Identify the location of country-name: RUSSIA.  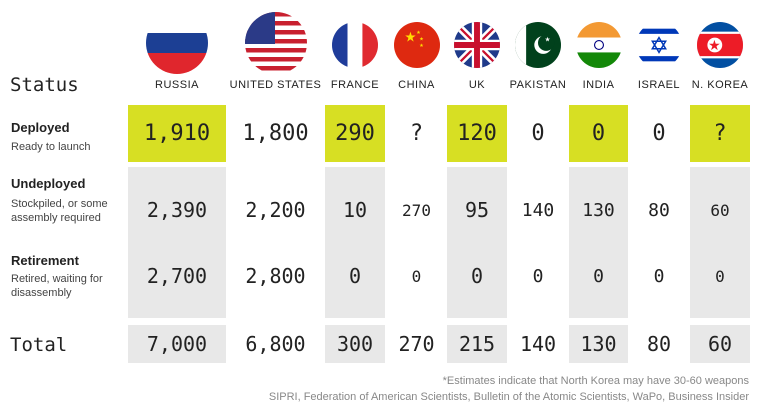
(177, 85).